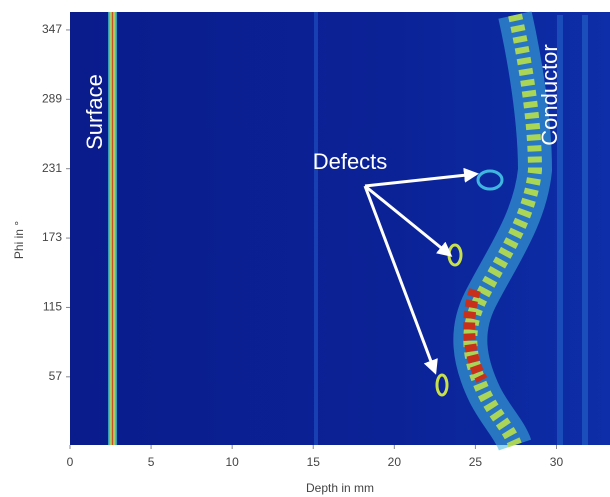 This screenshot has width=610, height=497. Describe the element at coordinates (52, 237) in the screenshot. I see `y-tick-label: 173` at that location.